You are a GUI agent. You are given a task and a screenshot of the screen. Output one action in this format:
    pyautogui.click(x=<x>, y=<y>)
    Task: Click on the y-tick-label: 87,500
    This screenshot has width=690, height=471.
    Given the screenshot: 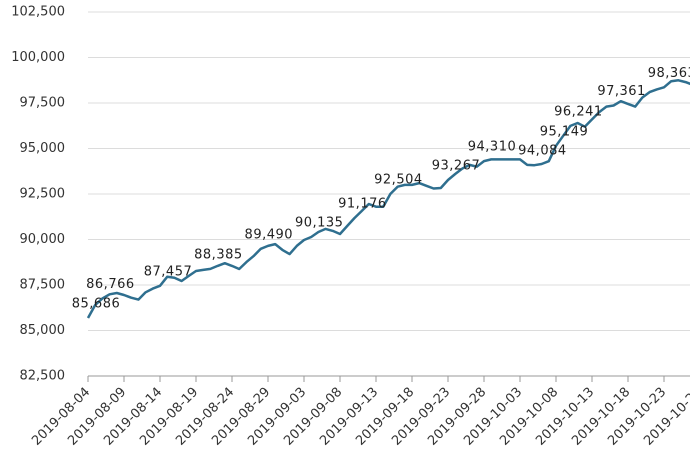 What is the action you would take?
    pyautogui.click(x=43, y=285)
    